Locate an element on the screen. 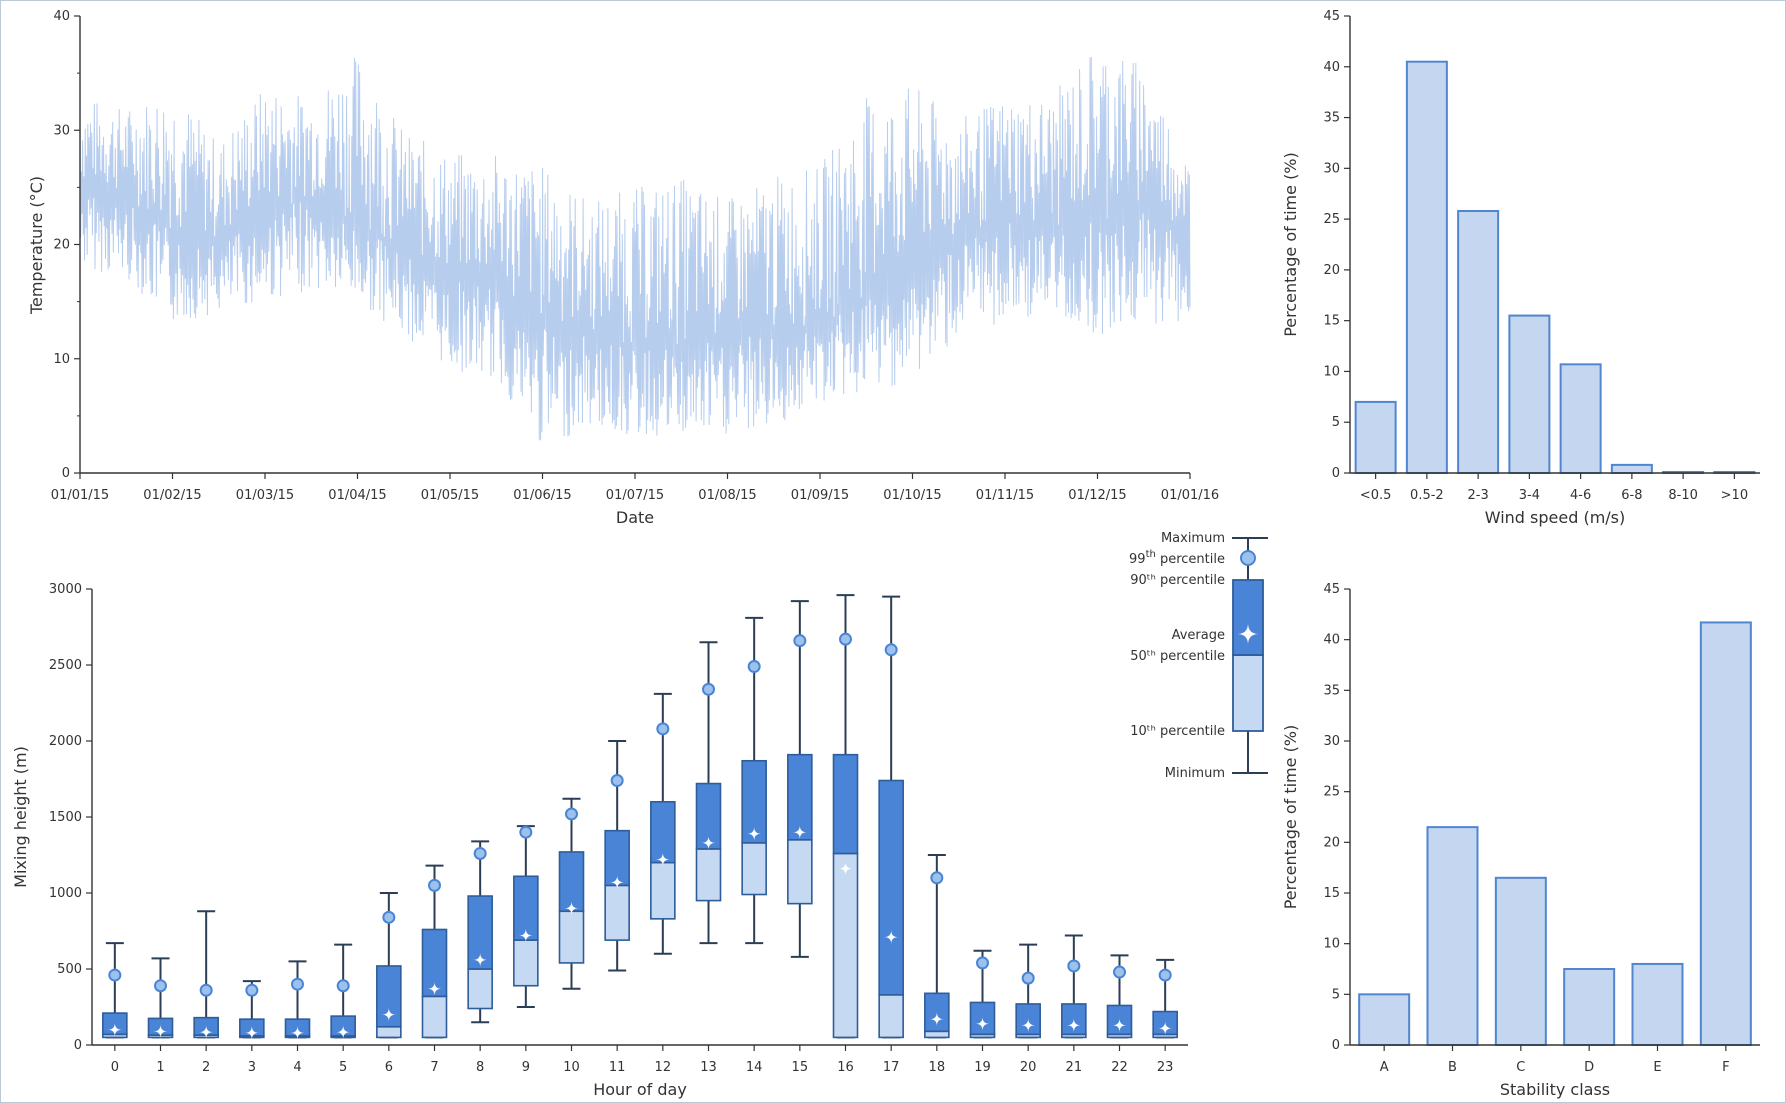  temp-x-tick-label: 01/04/15 is located at coordinates (357, 495).